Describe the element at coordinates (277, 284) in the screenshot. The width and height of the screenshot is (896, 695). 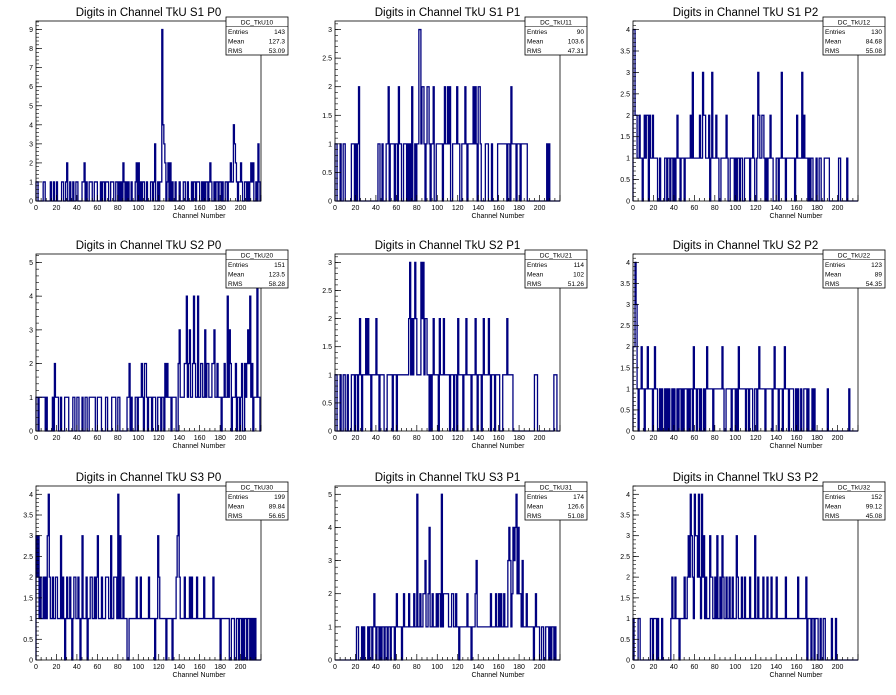
I see `stats-value: 58.28` at that location.